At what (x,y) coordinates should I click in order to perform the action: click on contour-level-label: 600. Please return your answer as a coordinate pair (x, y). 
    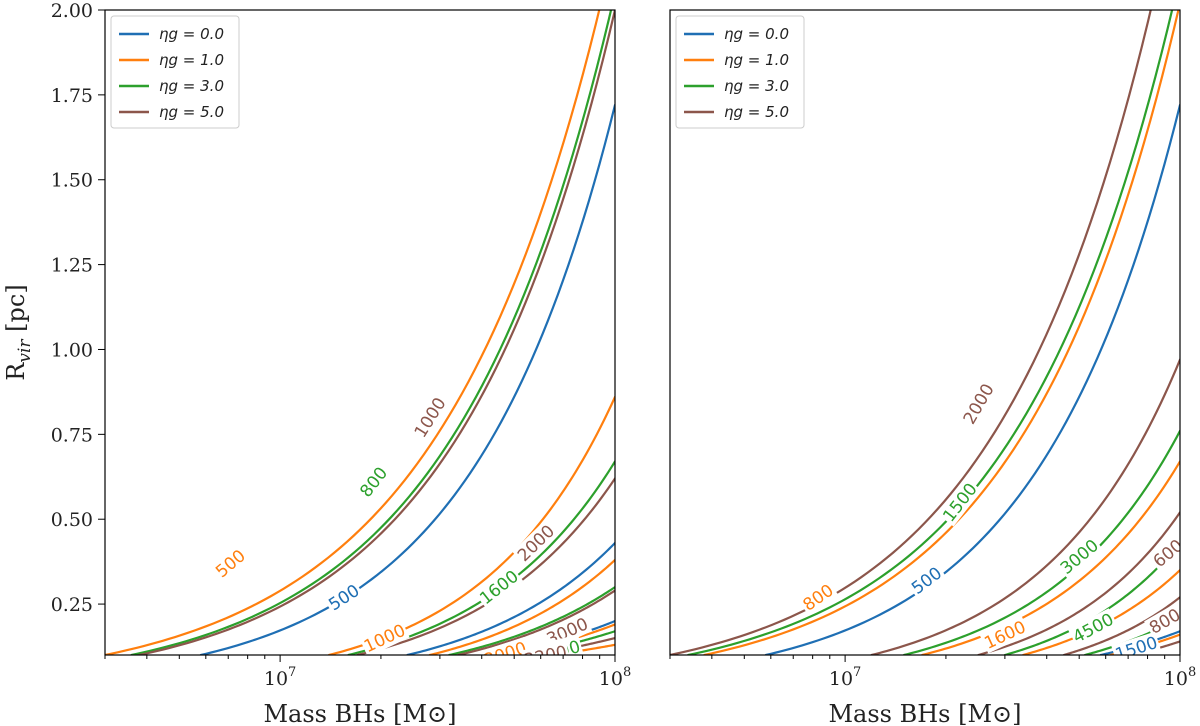
    Looking at the image, I should click on (1169, 554).